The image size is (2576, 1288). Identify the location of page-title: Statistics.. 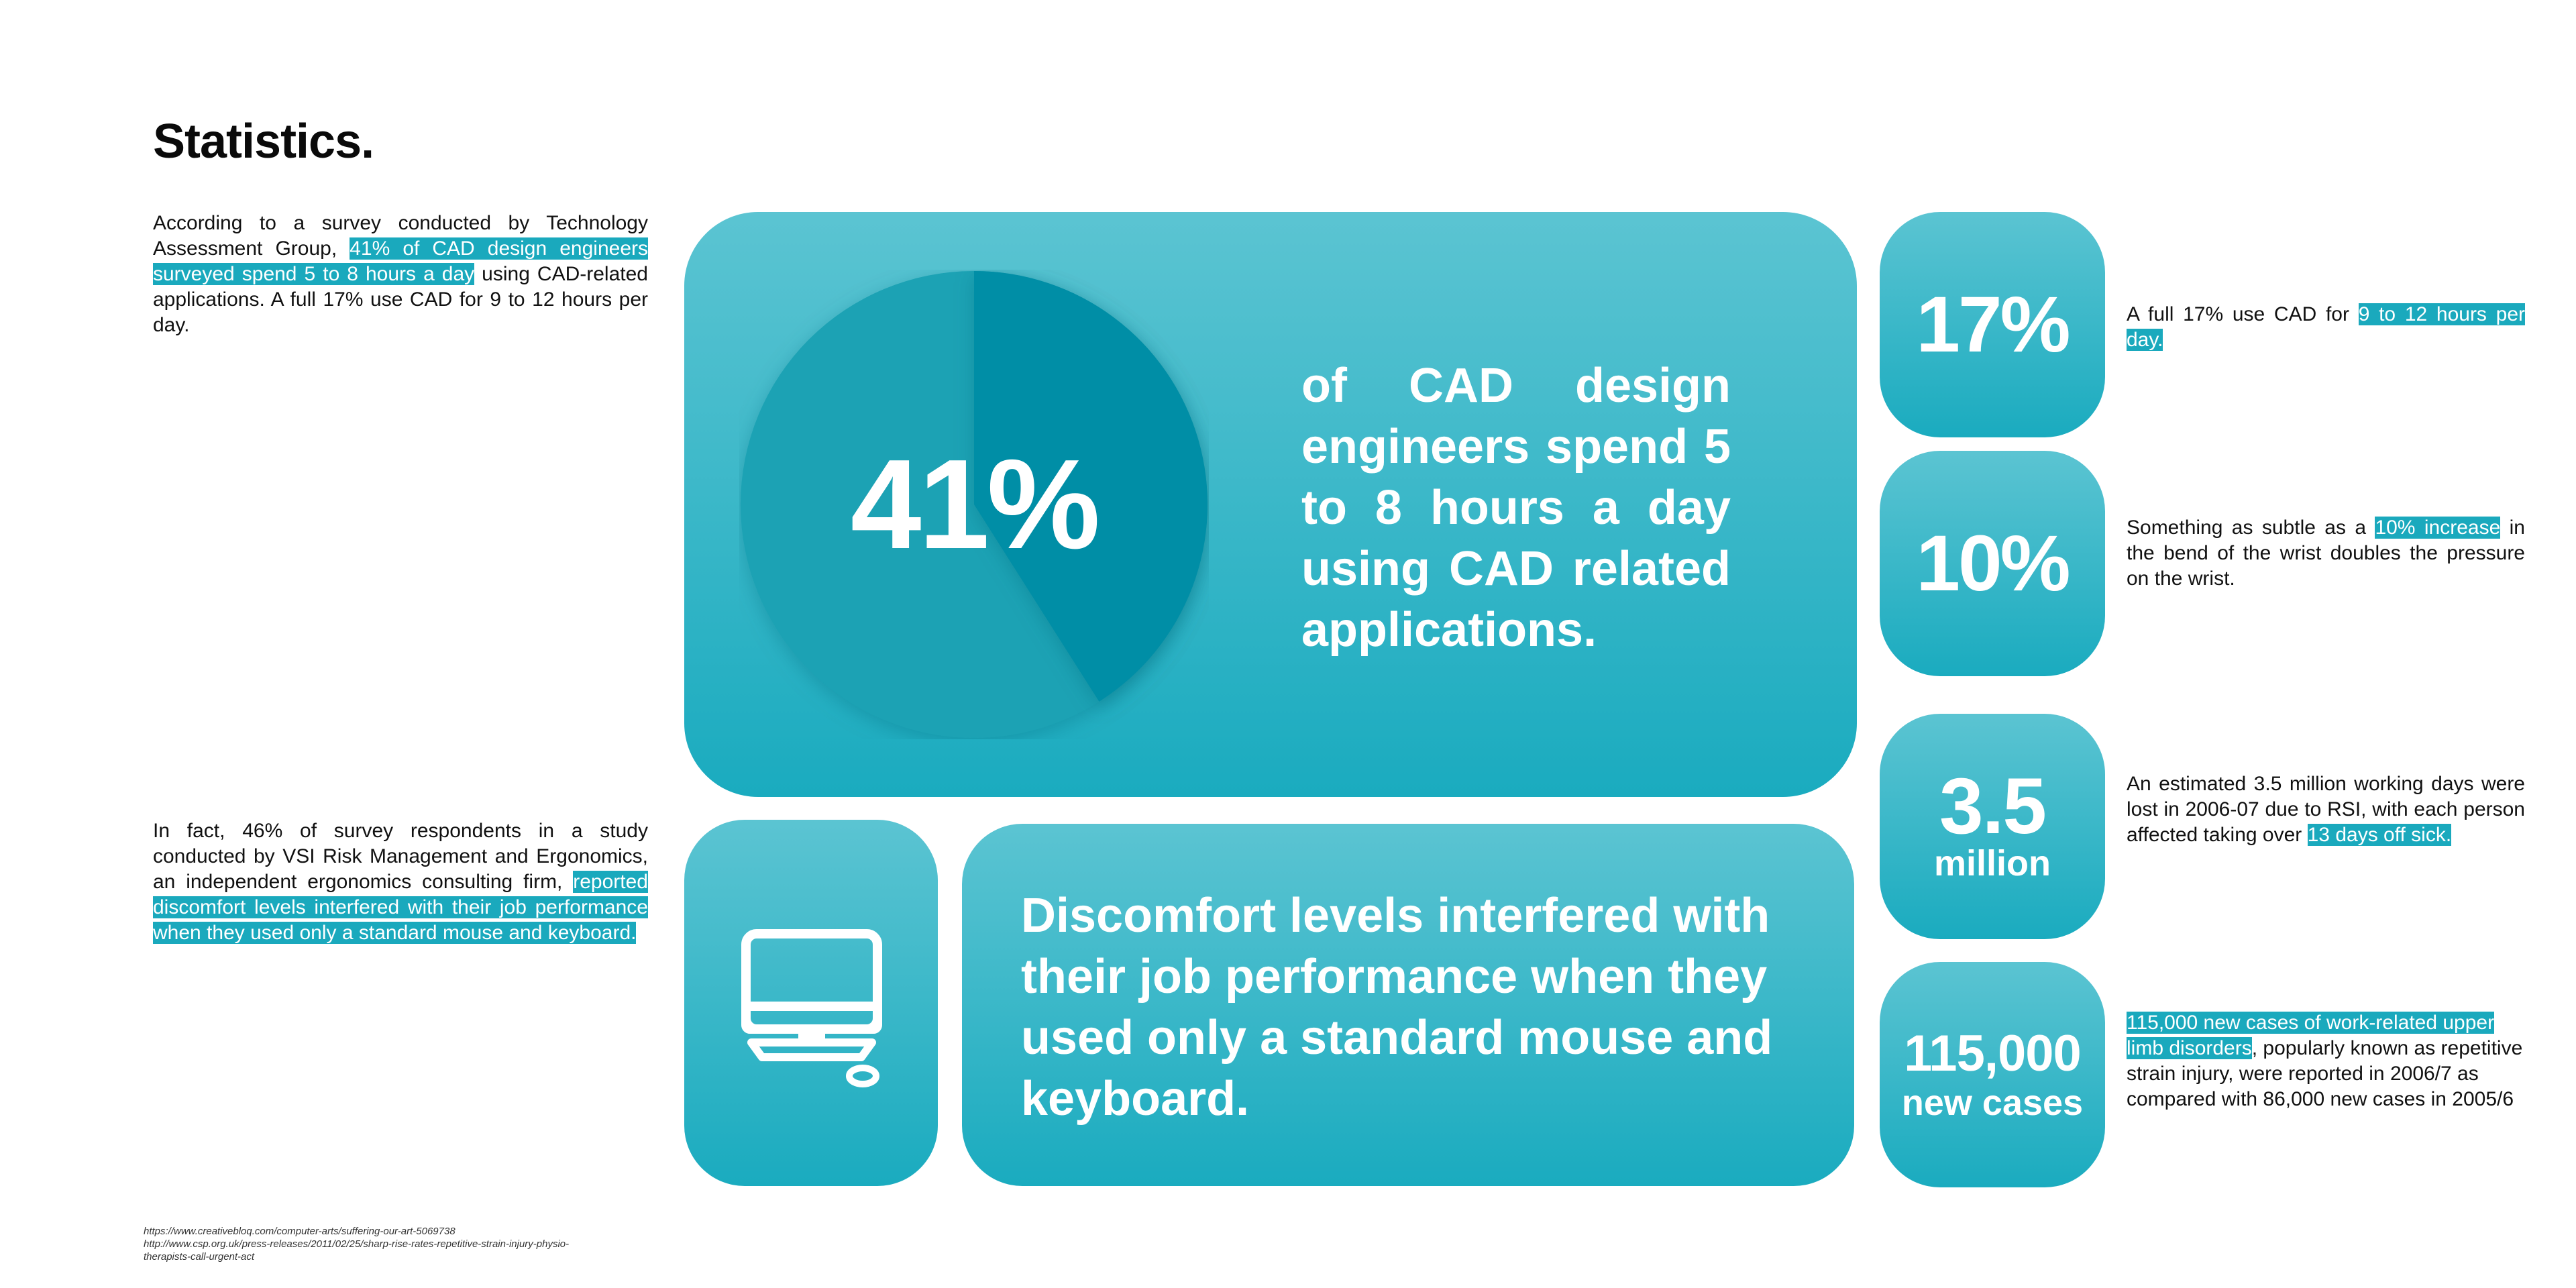
(263, 141).